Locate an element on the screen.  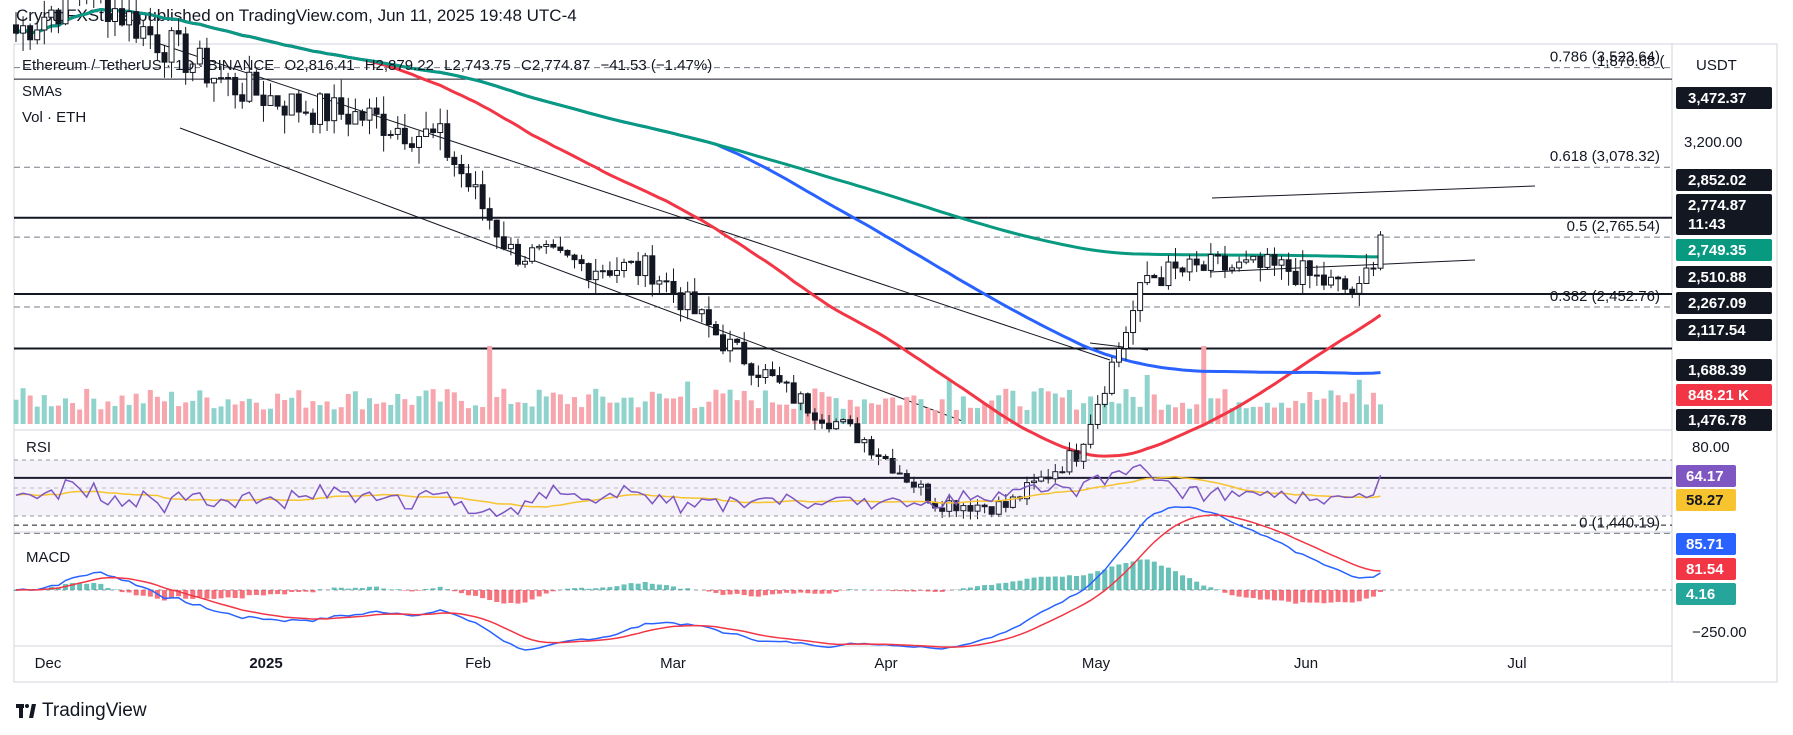
signal-line is located at coordinates (698, 581).